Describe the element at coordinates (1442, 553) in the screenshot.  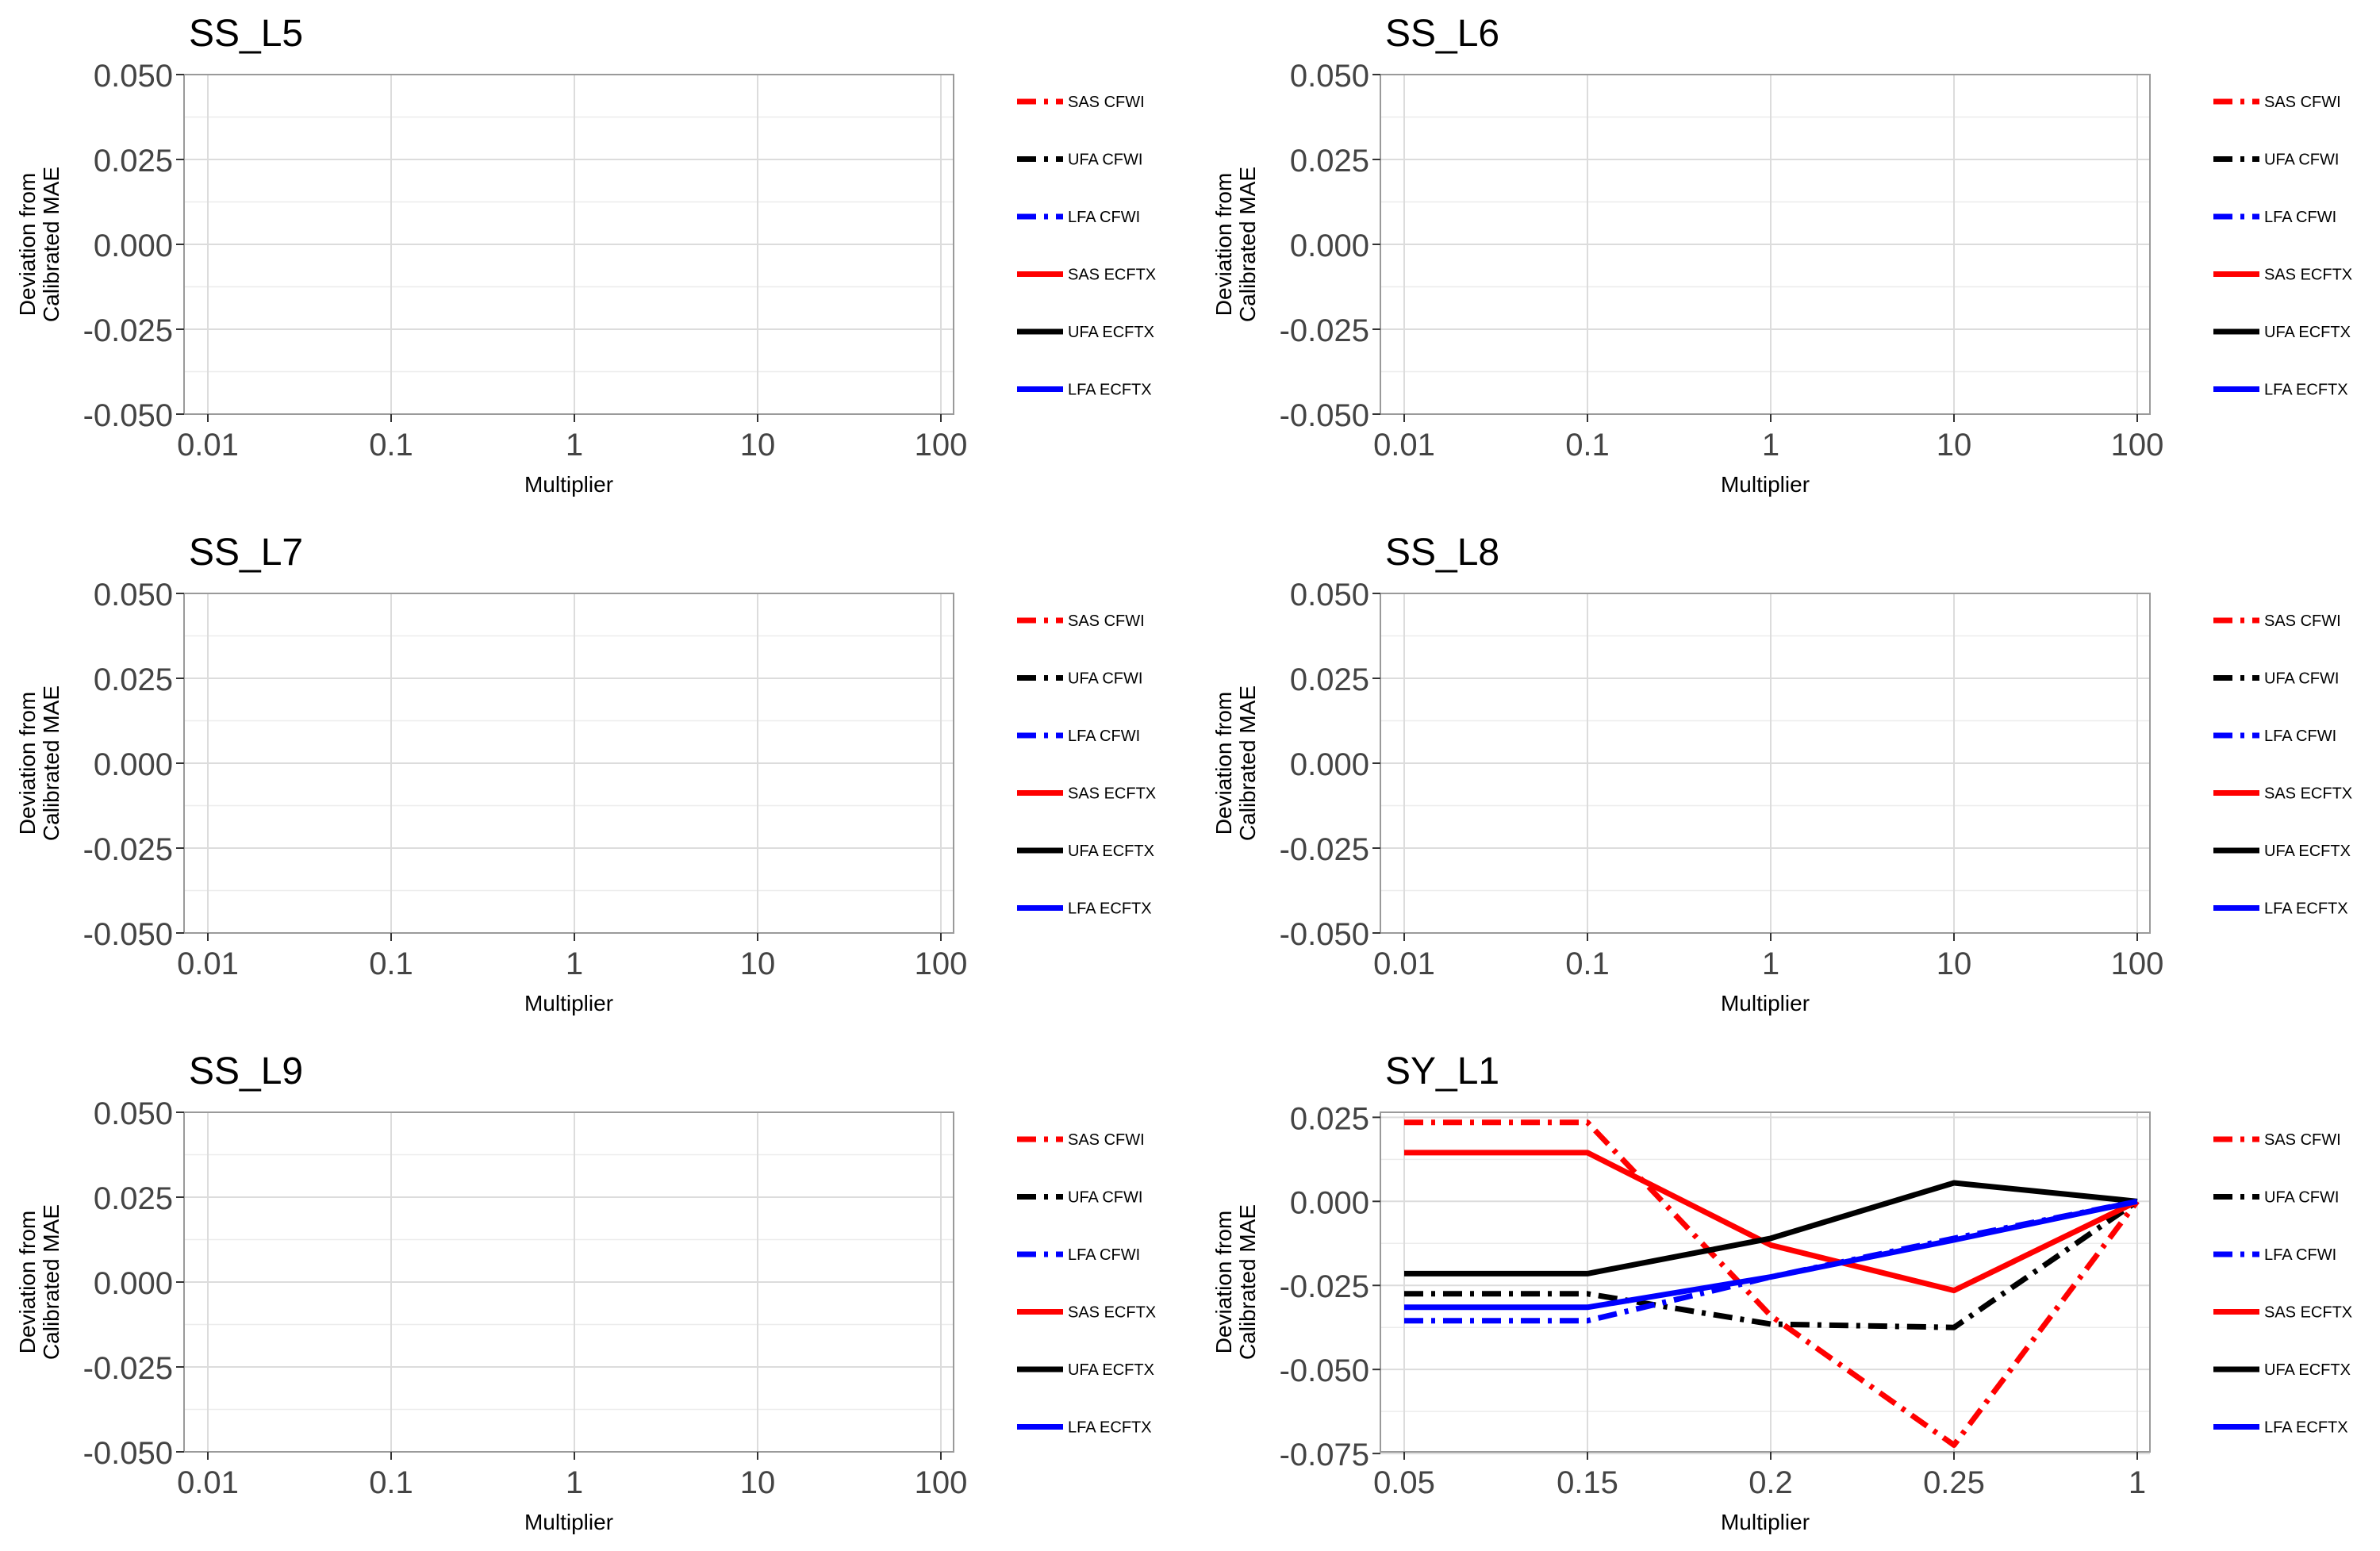
I see `panel-title: SS_L8` at that location.